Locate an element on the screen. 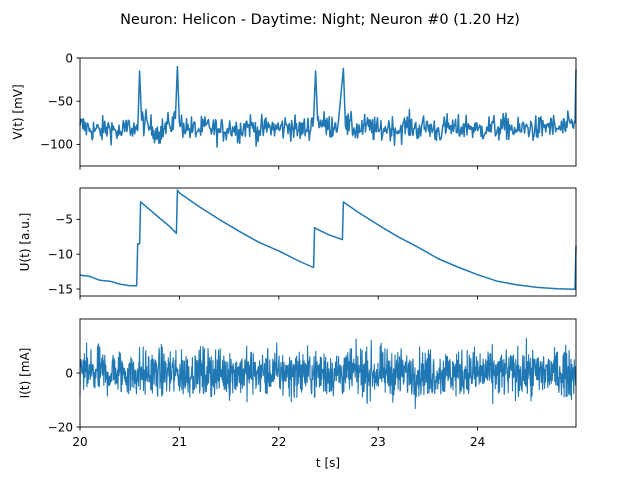  recovery-y-label: U(t) [a.u.] is located at coordinates (25, 242).